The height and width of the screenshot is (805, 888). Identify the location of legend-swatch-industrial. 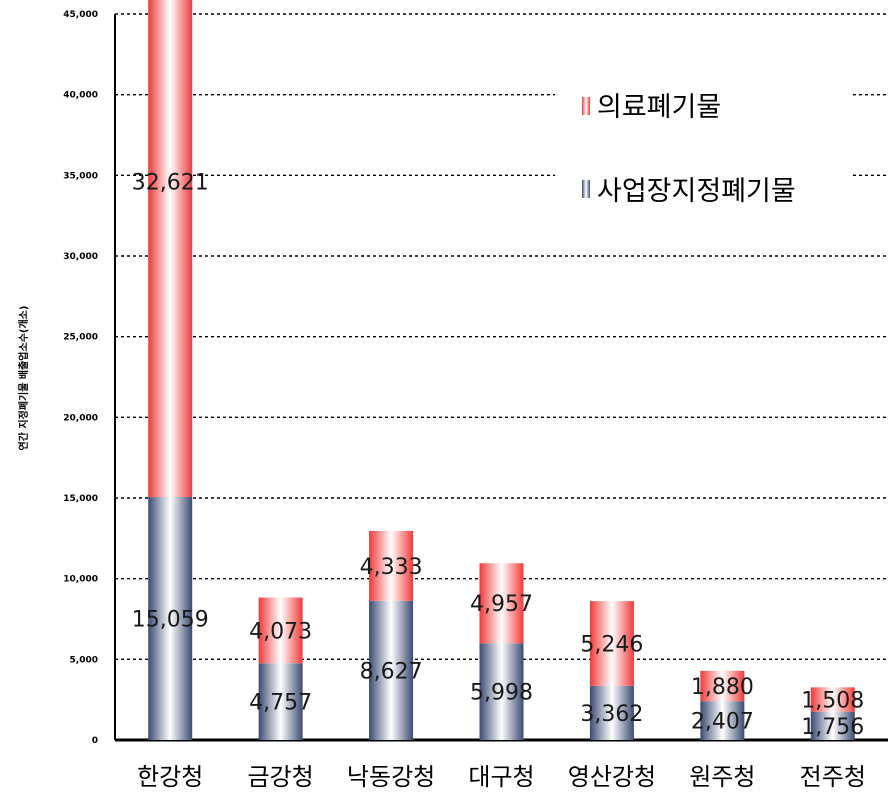
(586, 189).